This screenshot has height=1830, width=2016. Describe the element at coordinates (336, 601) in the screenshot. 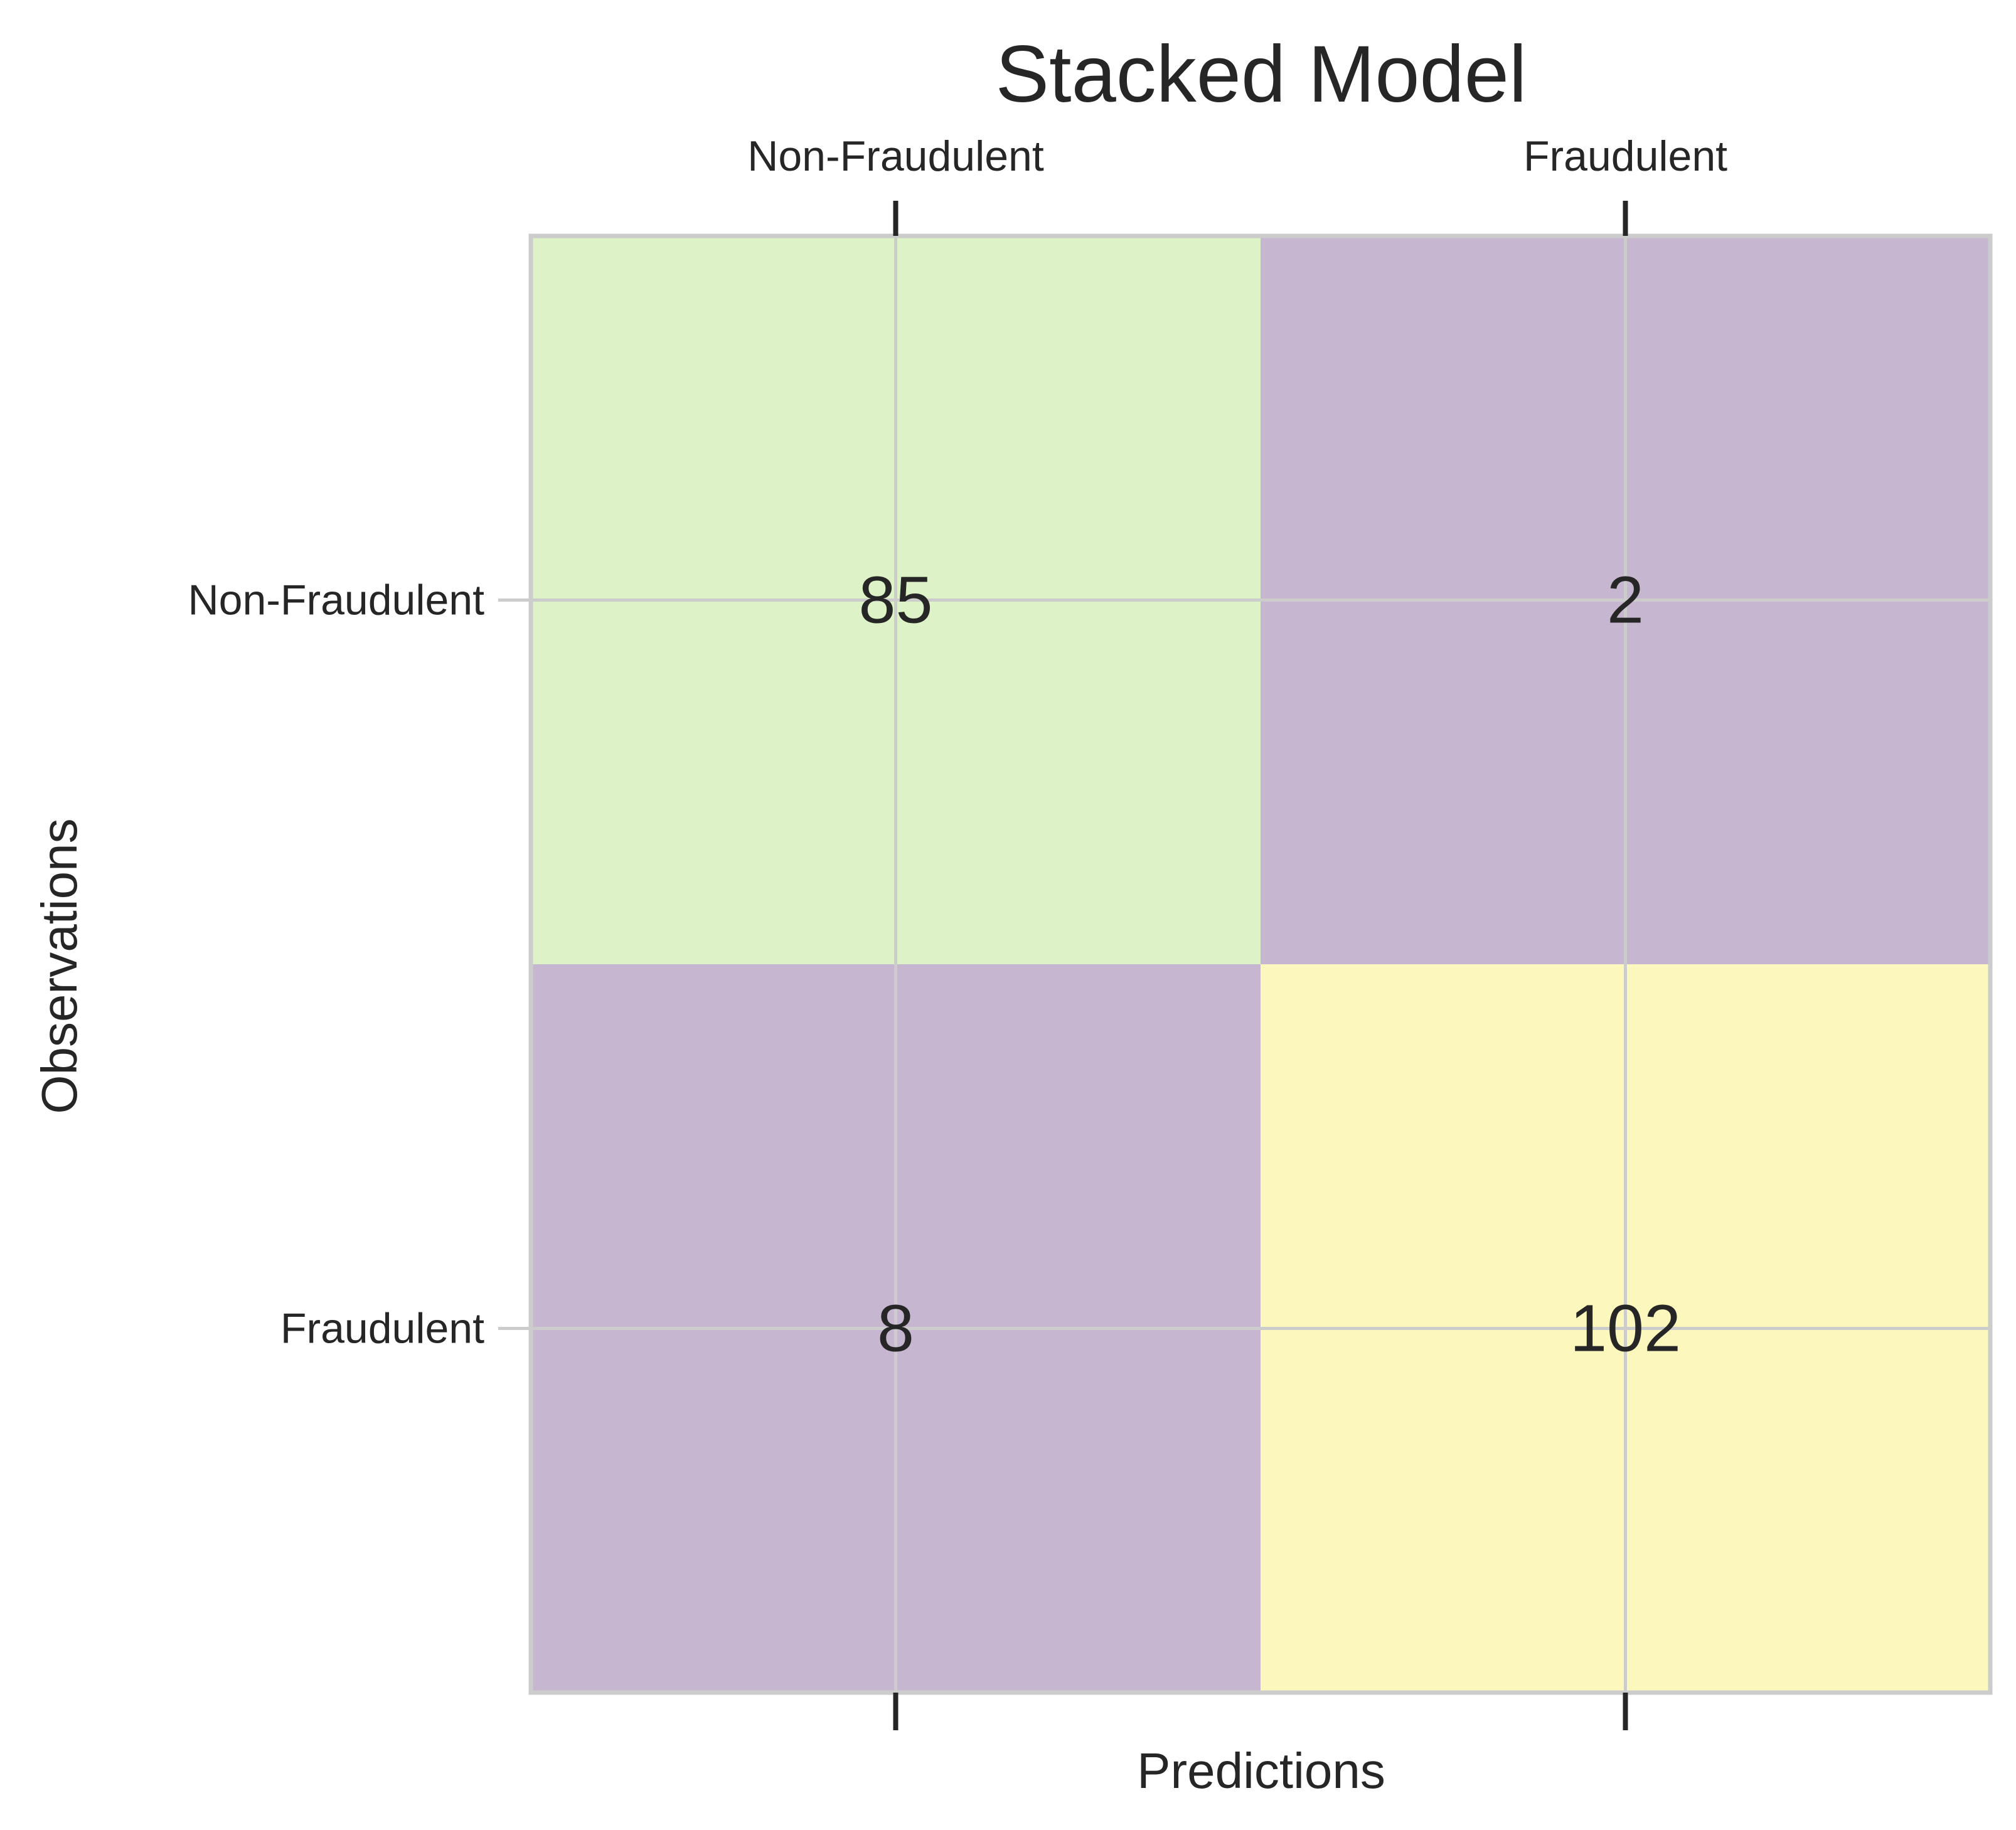

I see `y-tick-label: Non-Fraudulent` at that location.